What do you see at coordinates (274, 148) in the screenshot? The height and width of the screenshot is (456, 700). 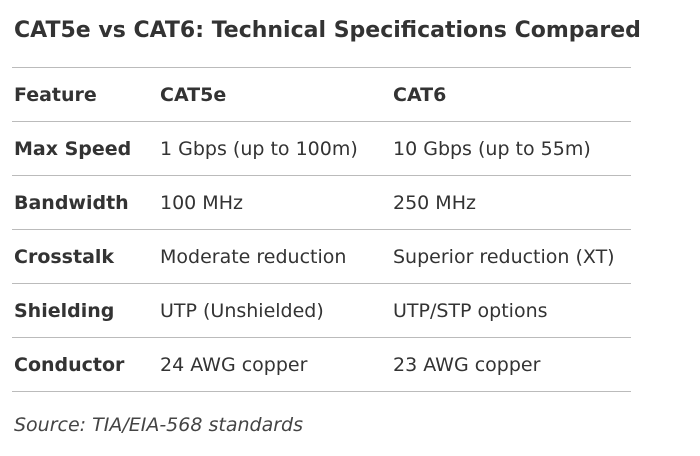 I see `table-cell: 1 Gbps (up to 100m)` at bounding box center [274, 148].